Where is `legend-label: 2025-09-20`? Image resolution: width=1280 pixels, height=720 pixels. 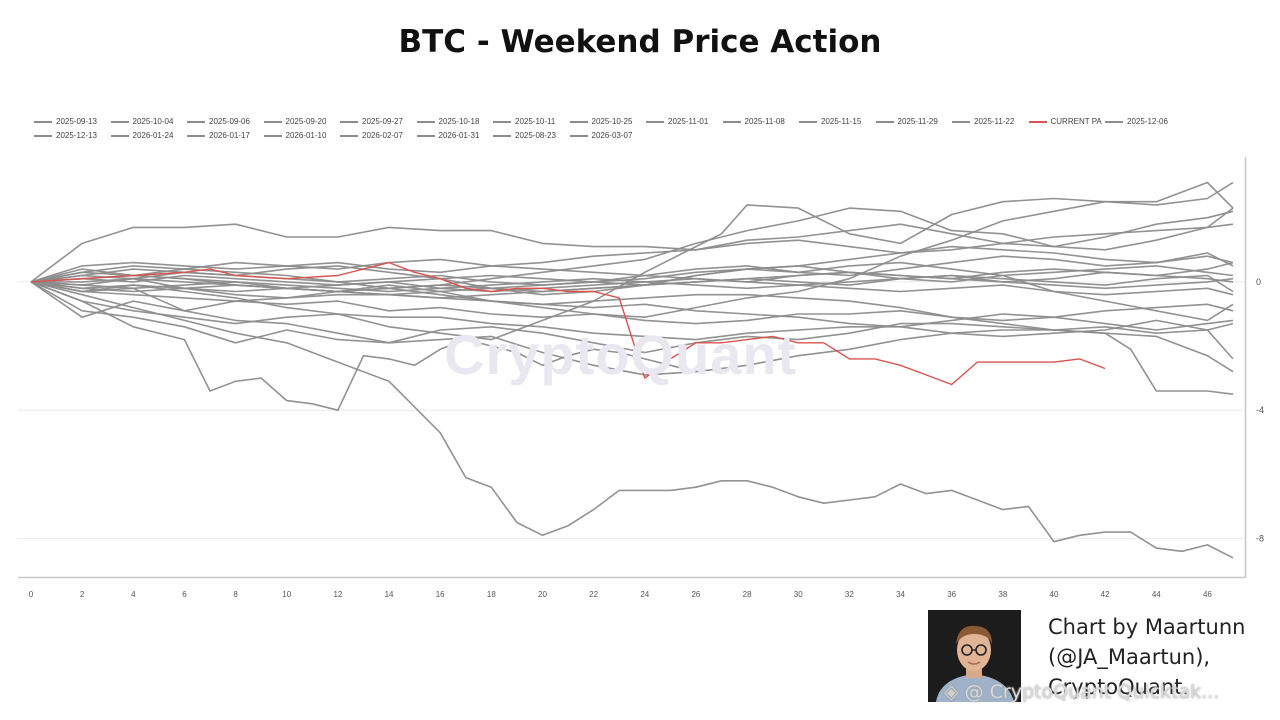
legend-label: 2025-09-20 is located at coordinates (306, 121).